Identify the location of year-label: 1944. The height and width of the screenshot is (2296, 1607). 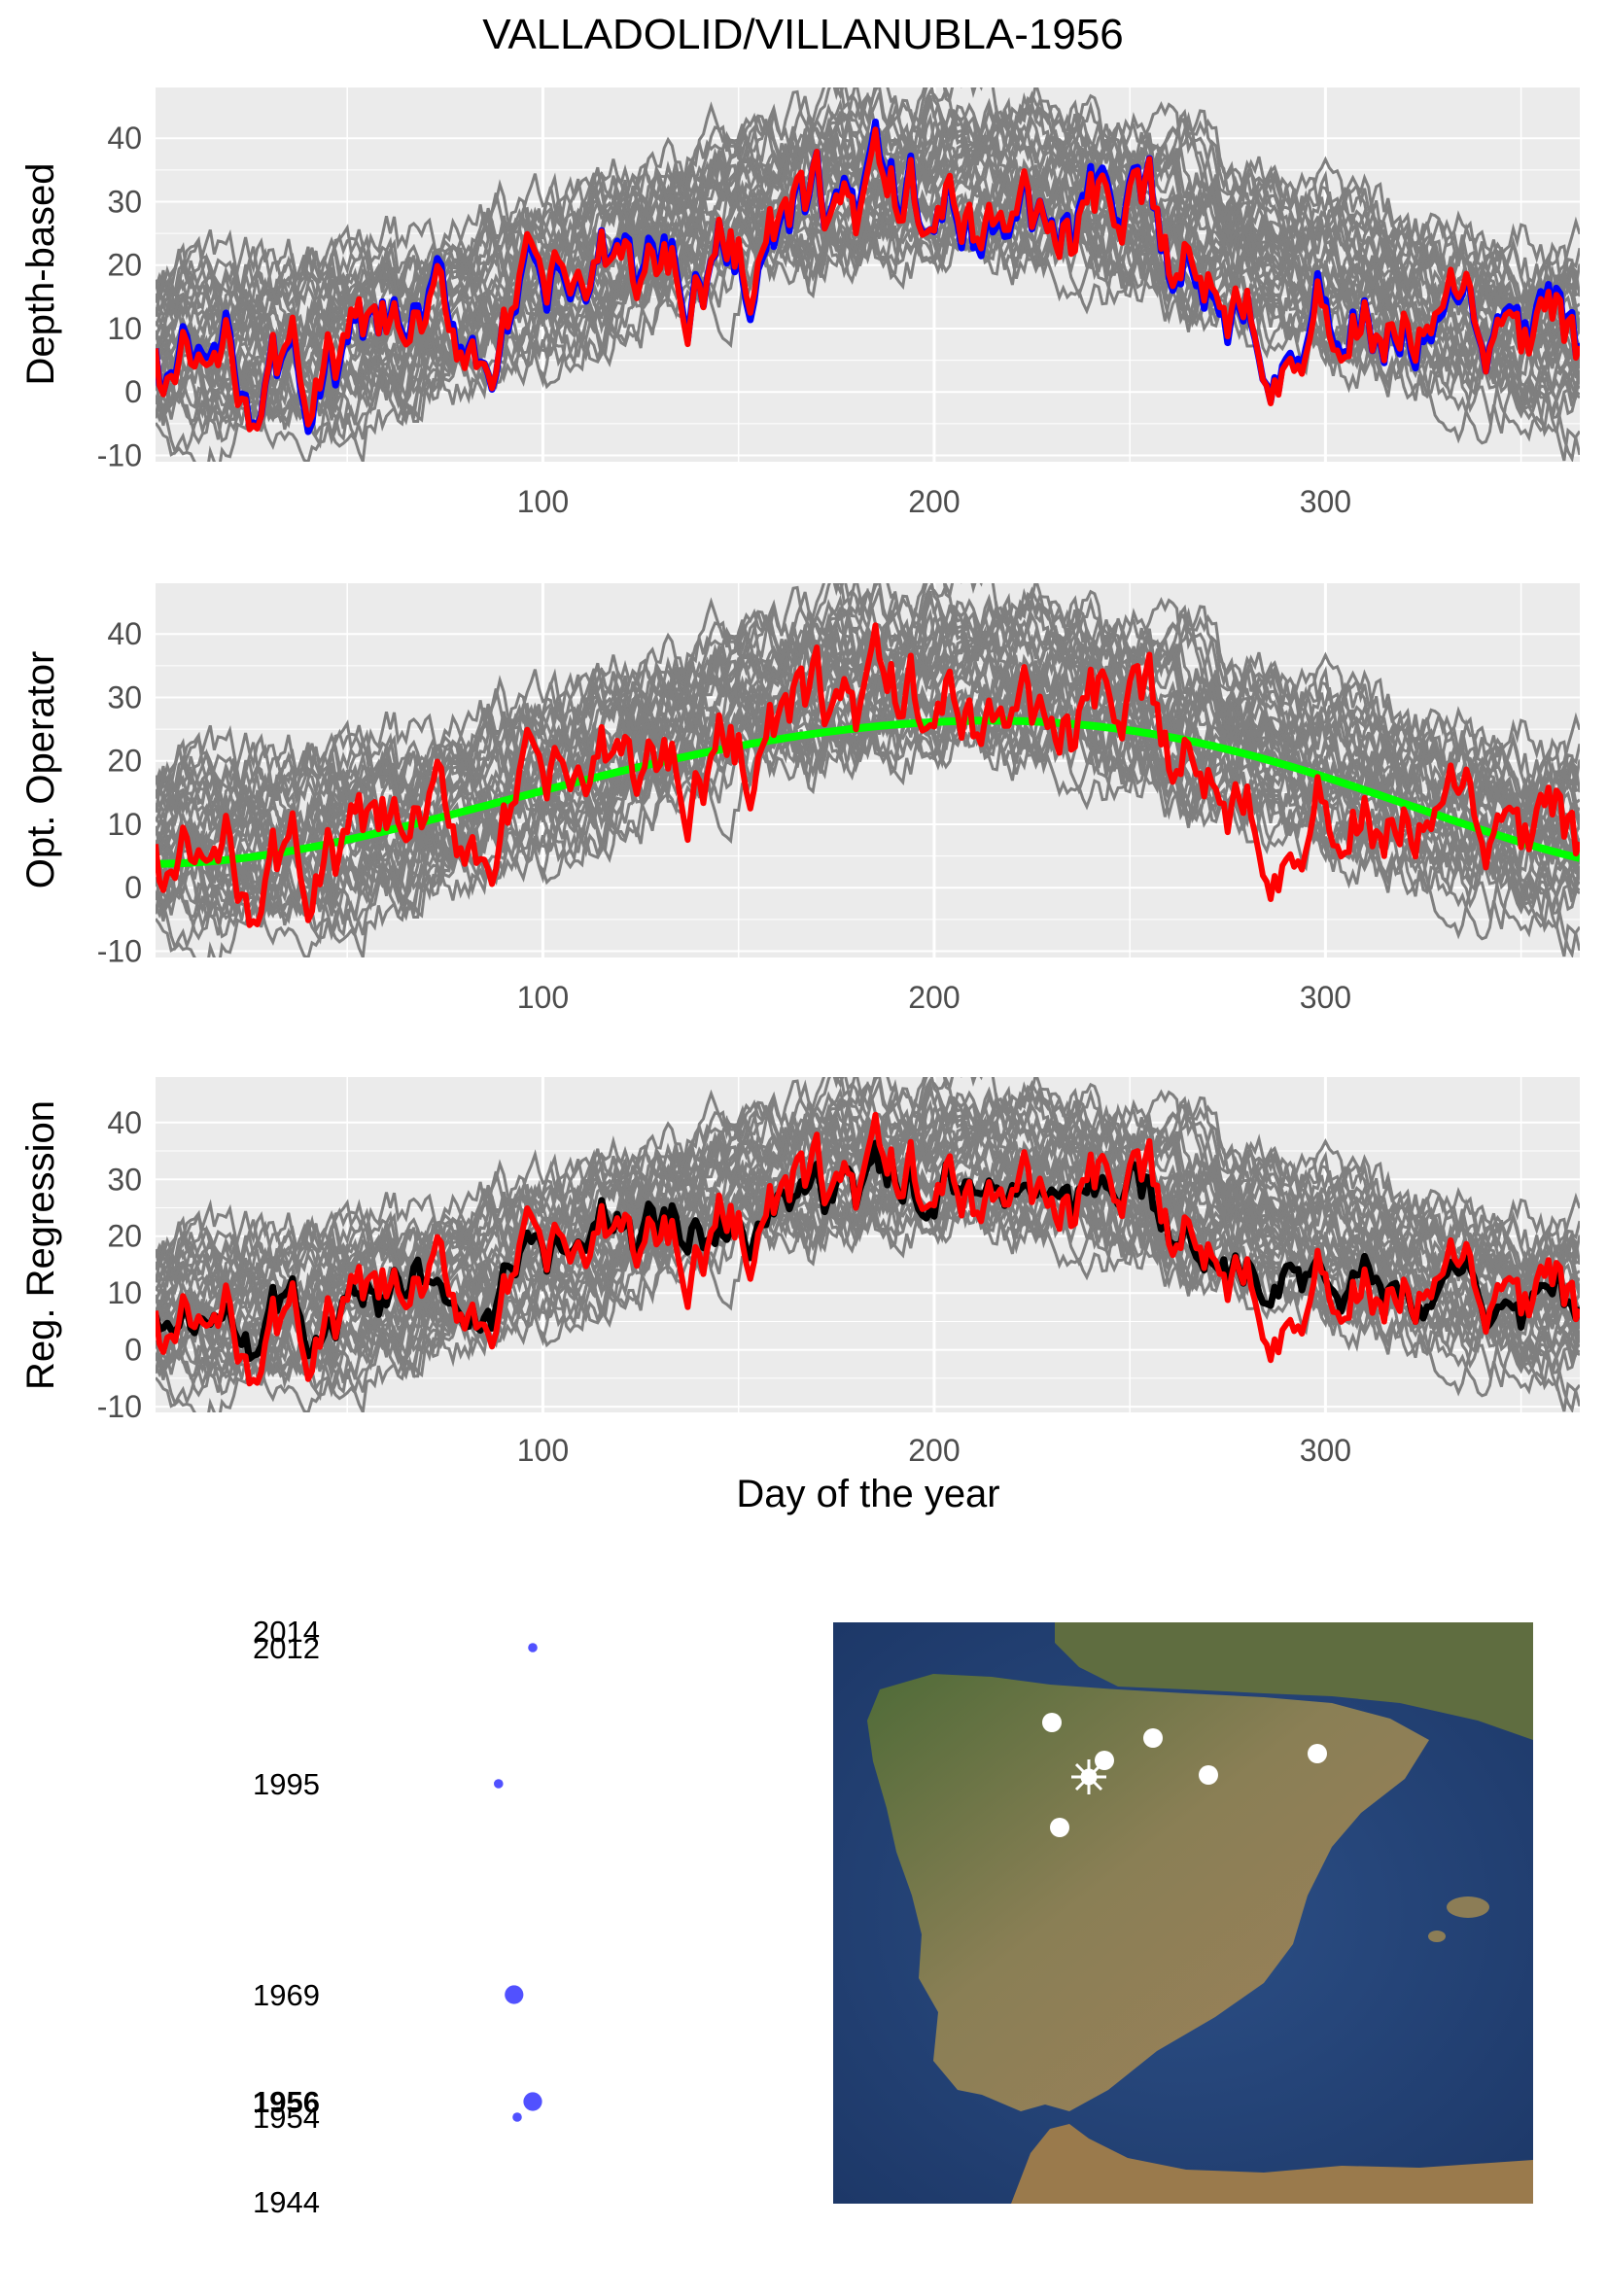
(286, 2202).